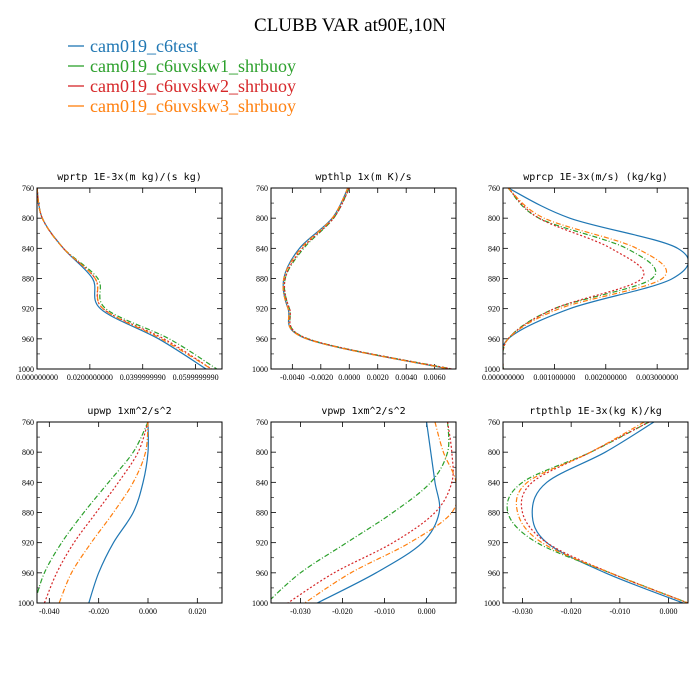 The image size is (700, 700). I want to click on panel-title: wpthlp 1x(m K)/s, so click(363, 177).